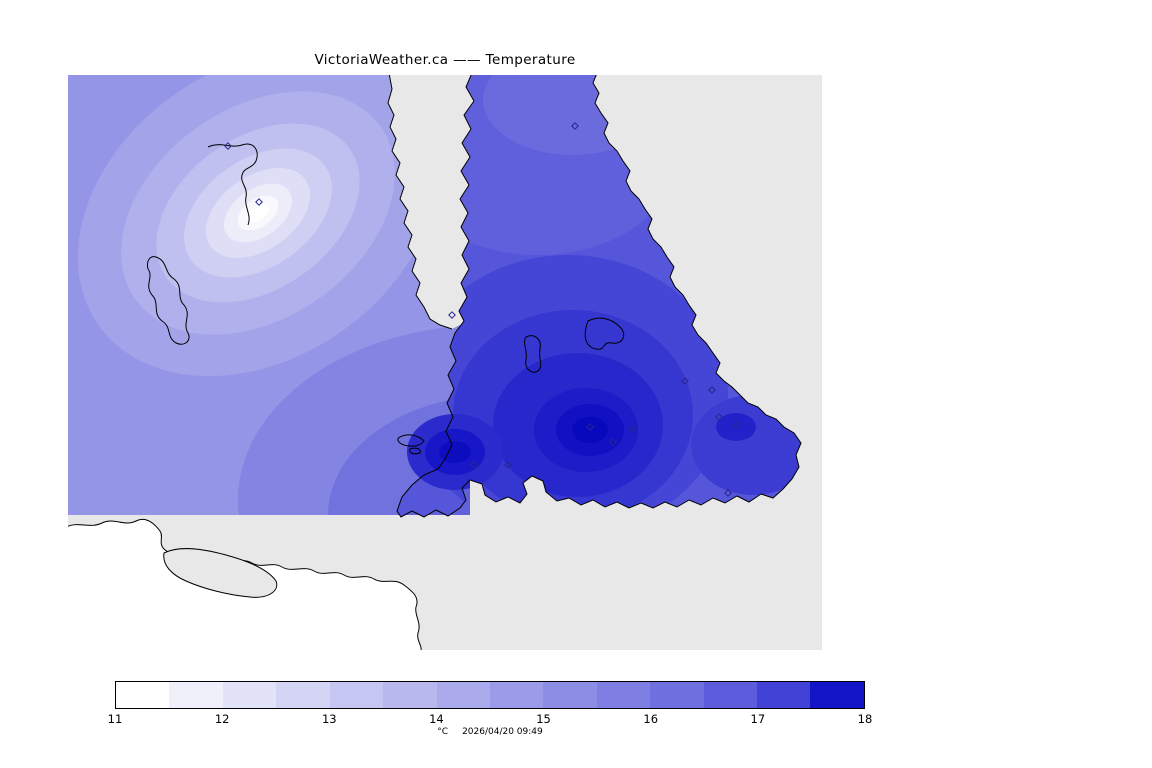 This screenshot has width=1152, height=768. I want to click on colorbar, so click(490, 695).